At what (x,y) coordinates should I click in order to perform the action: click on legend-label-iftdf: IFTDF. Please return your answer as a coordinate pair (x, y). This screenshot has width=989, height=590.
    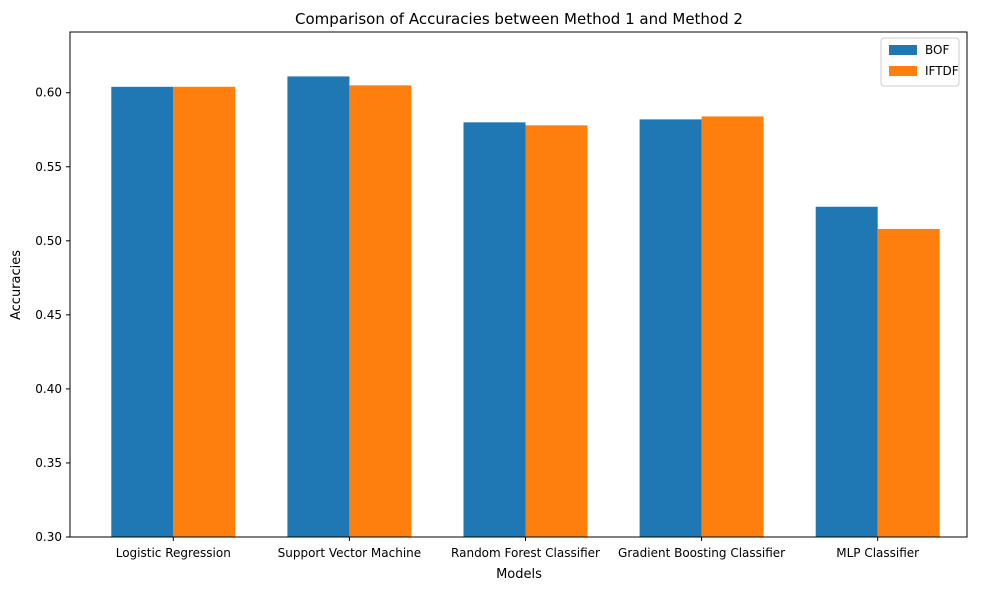
    Looking at the image, I should click on (942, 71).